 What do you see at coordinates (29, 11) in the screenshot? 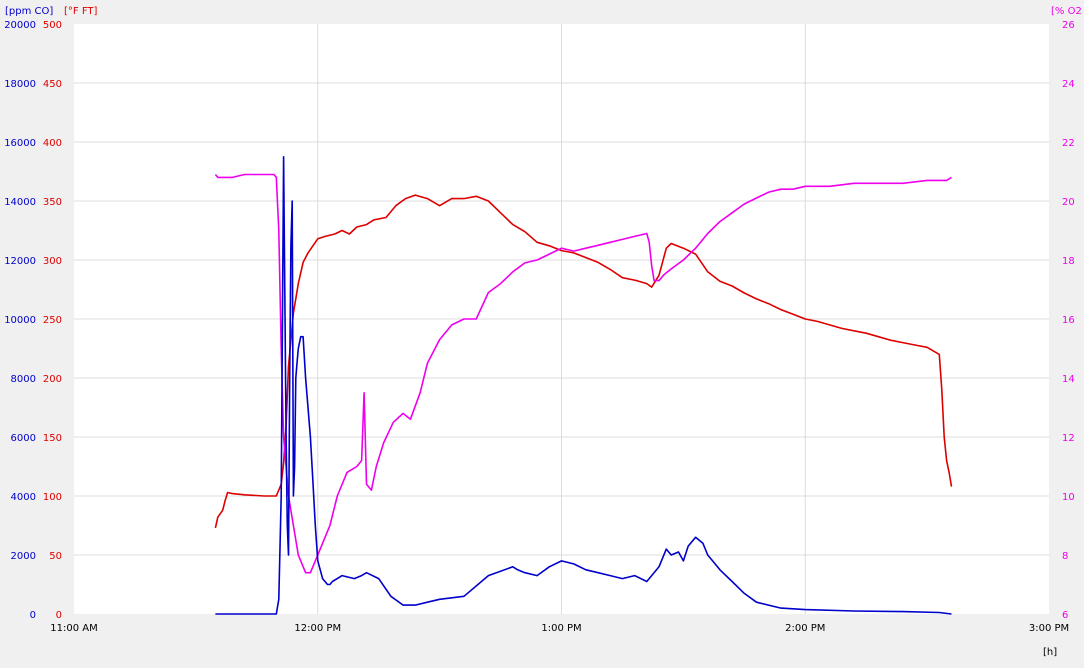
I see `co-axis-label: [ppm CO]` at bounding box center [29, 11].